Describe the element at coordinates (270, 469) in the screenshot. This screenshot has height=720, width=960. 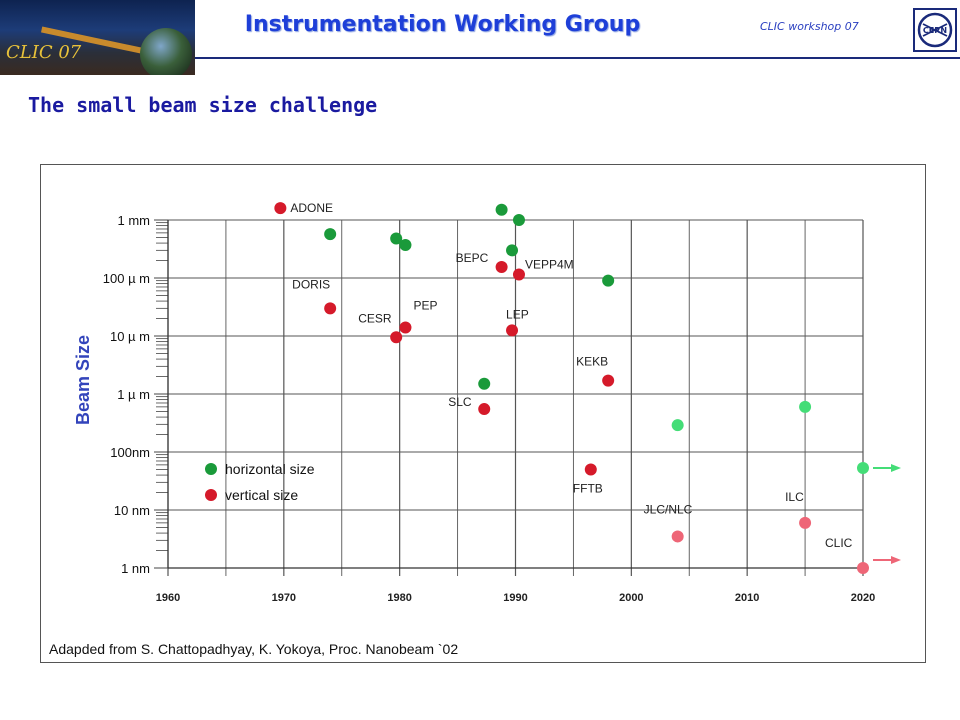
I see `legend-label: horizontal size` at that location.